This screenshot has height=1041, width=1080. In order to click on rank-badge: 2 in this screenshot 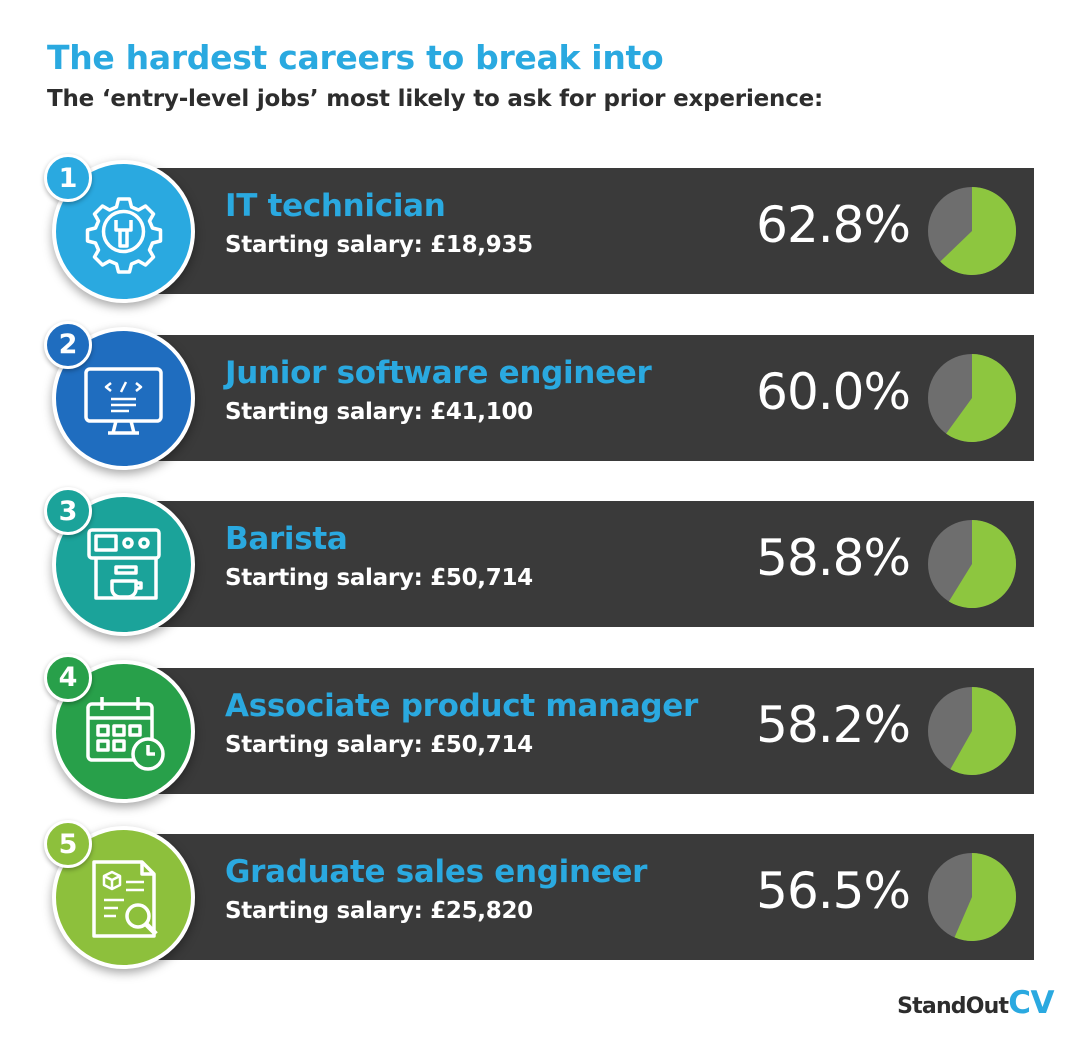, I will do `click(68, 344)`.